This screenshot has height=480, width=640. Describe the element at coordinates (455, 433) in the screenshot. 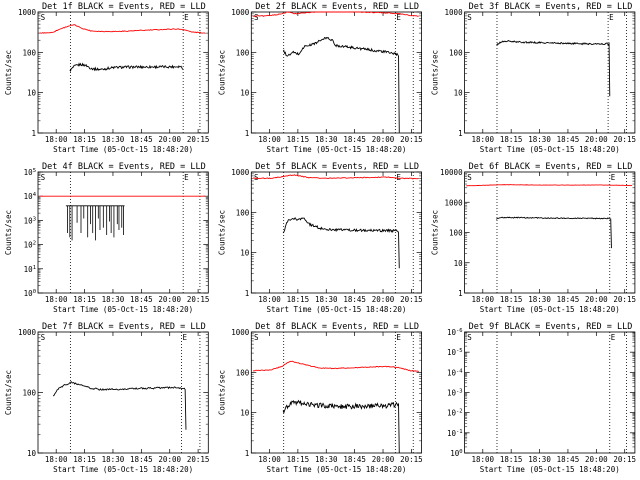

I see `y-tick-label: 10-1` at that location.